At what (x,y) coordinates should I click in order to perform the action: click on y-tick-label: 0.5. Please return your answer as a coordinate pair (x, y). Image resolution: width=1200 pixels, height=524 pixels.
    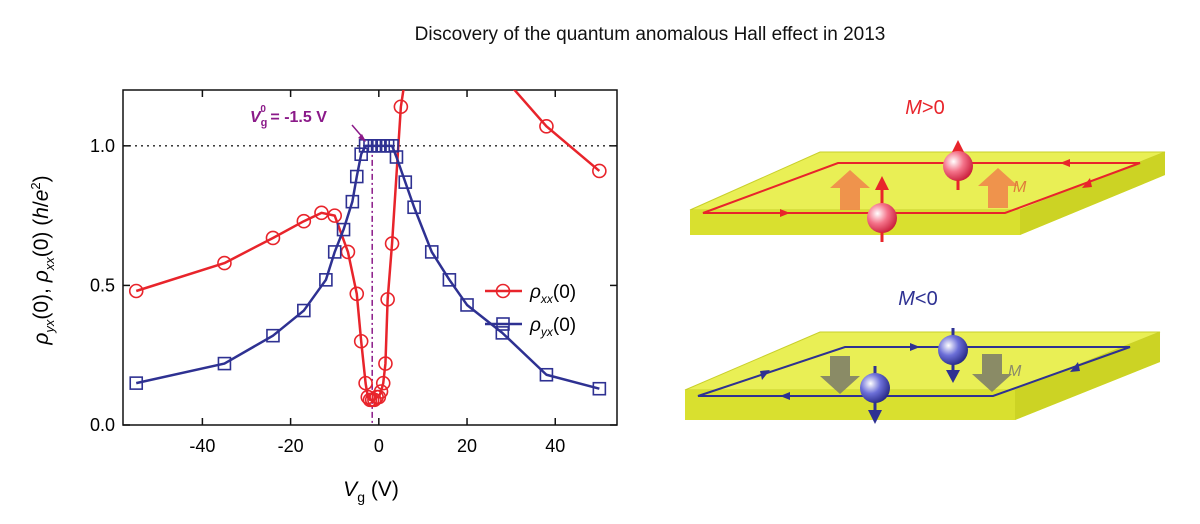
    Looking at the image, I should click on (102, 285).